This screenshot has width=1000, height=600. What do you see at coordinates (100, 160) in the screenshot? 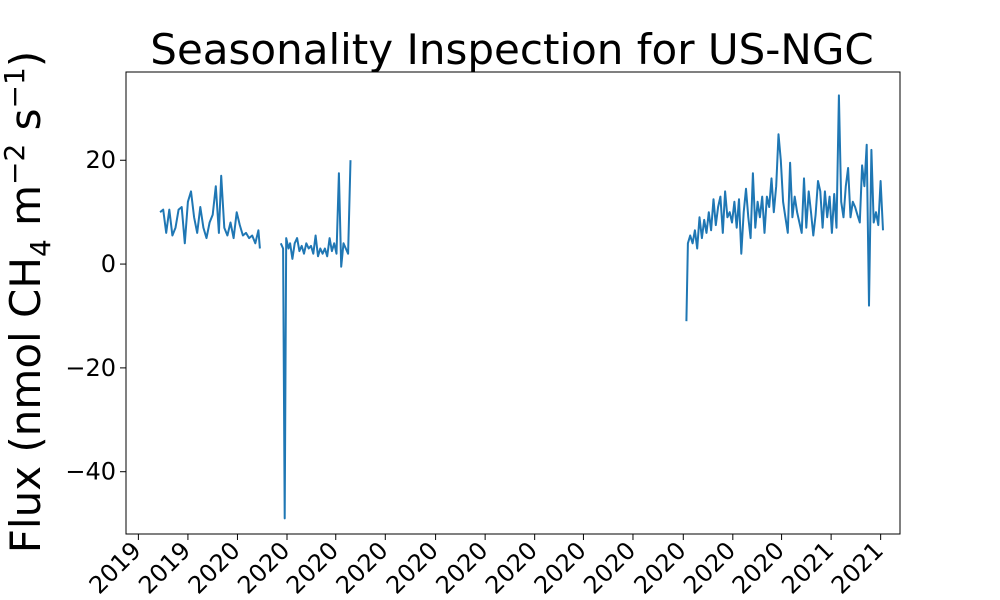
I see `y-tick-label: 20` at bounding box center [100, 160].